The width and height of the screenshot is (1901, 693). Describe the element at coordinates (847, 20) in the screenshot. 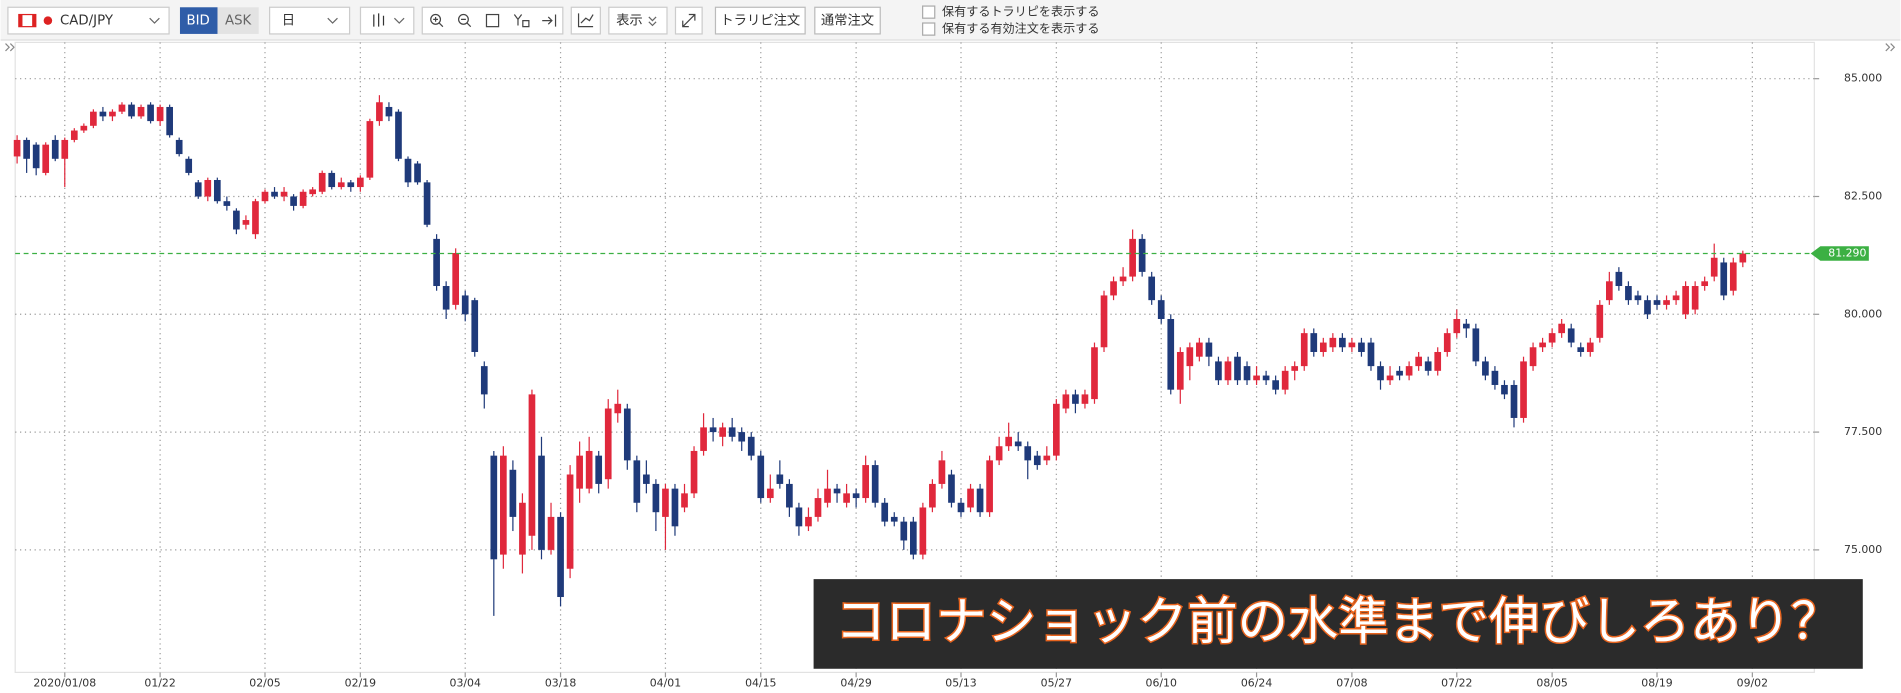

I see `normal-order-button: 通常注文` at that location.